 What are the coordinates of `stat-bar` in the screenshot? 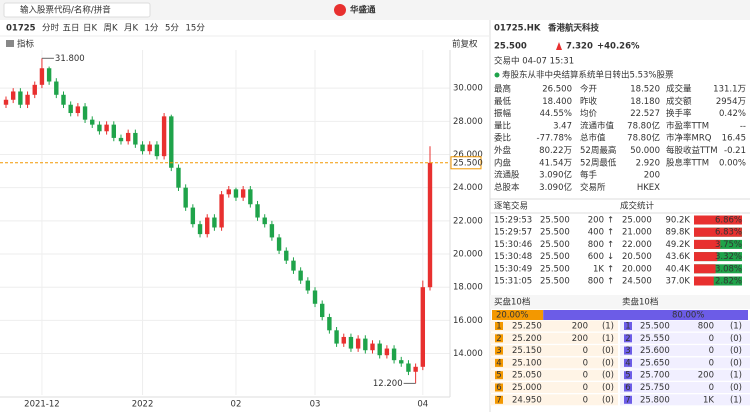 It's located at (707, 244).